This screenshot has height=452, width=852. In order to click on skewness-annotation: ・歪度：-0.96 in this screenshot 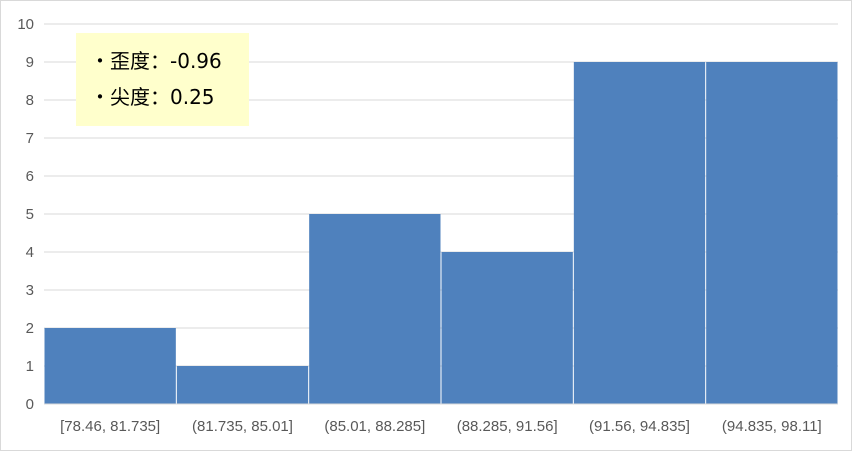, I will do `click(156, 61)`.